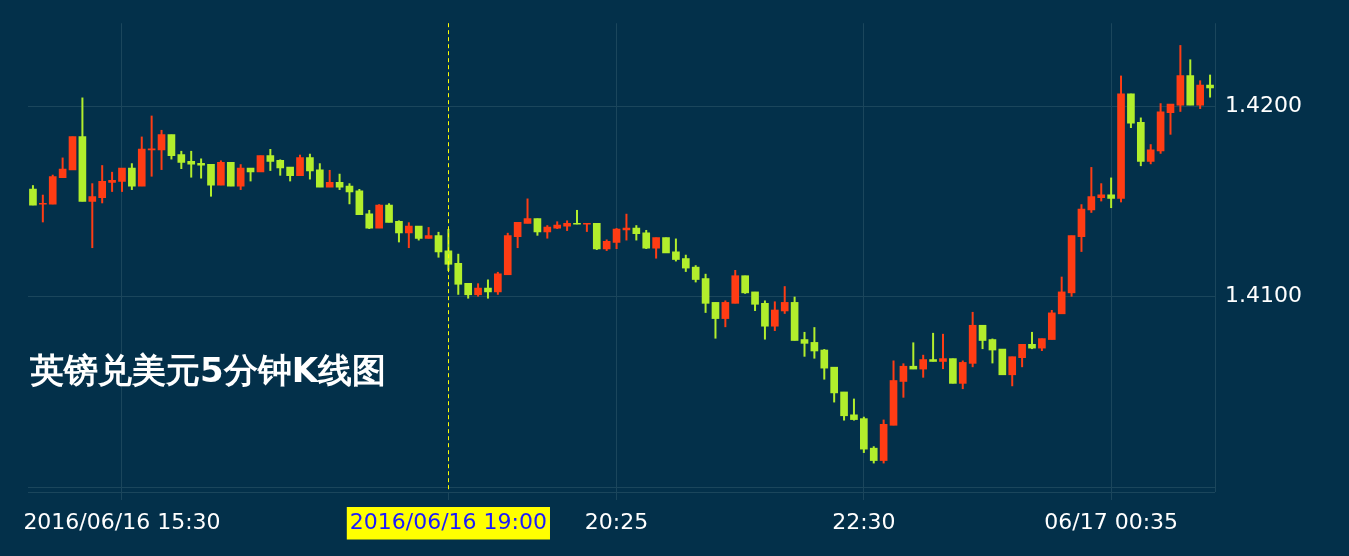 The width and height of the screenshot is (1349, 556). I want to click on y-tick-label: 1.4100, so click(1263, 295).